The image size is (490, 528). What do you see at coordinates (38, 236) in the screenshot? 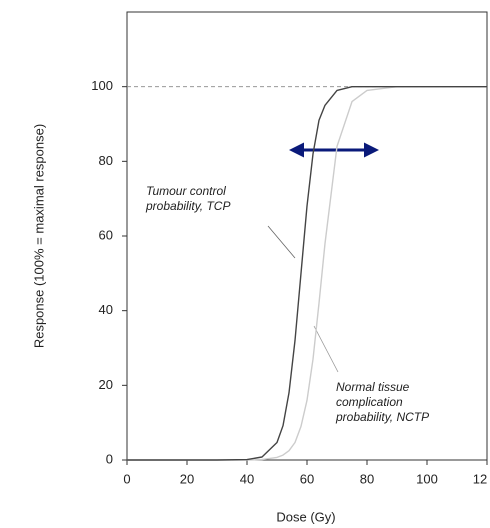
I see `y-axis-label: Response (100% = maximal response)` at bounding box center [38, 236].